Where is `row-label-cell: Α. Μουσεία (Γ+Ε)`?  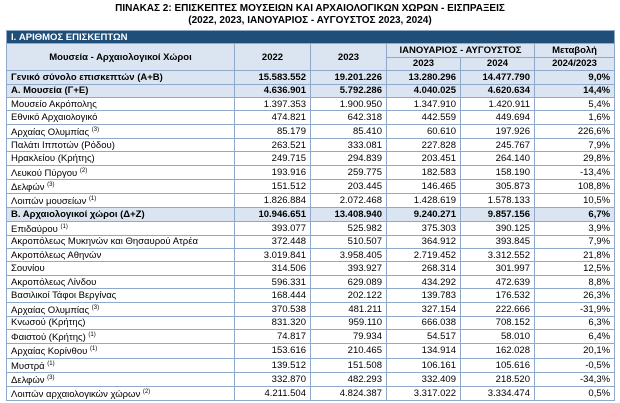 row-label-cell: Α. Μουσεία (Γ+Ε) is located at coordinates (120, 90).